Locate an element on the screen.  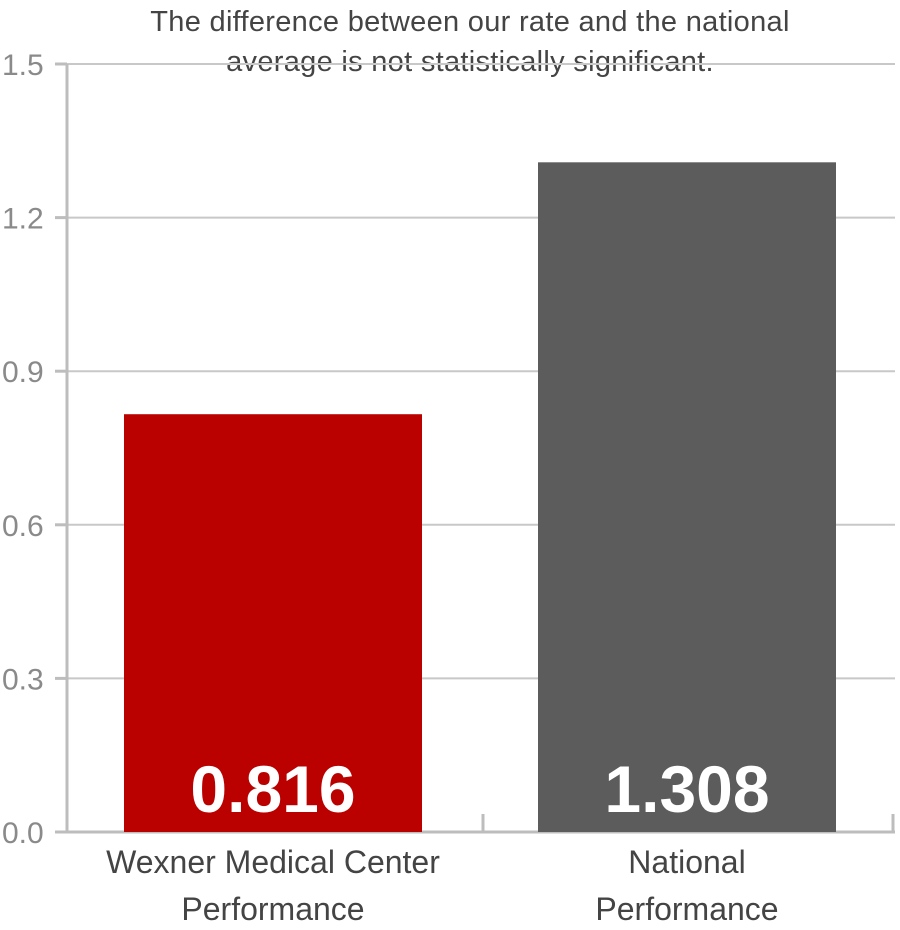
bar is located at coordinates (273, 623).